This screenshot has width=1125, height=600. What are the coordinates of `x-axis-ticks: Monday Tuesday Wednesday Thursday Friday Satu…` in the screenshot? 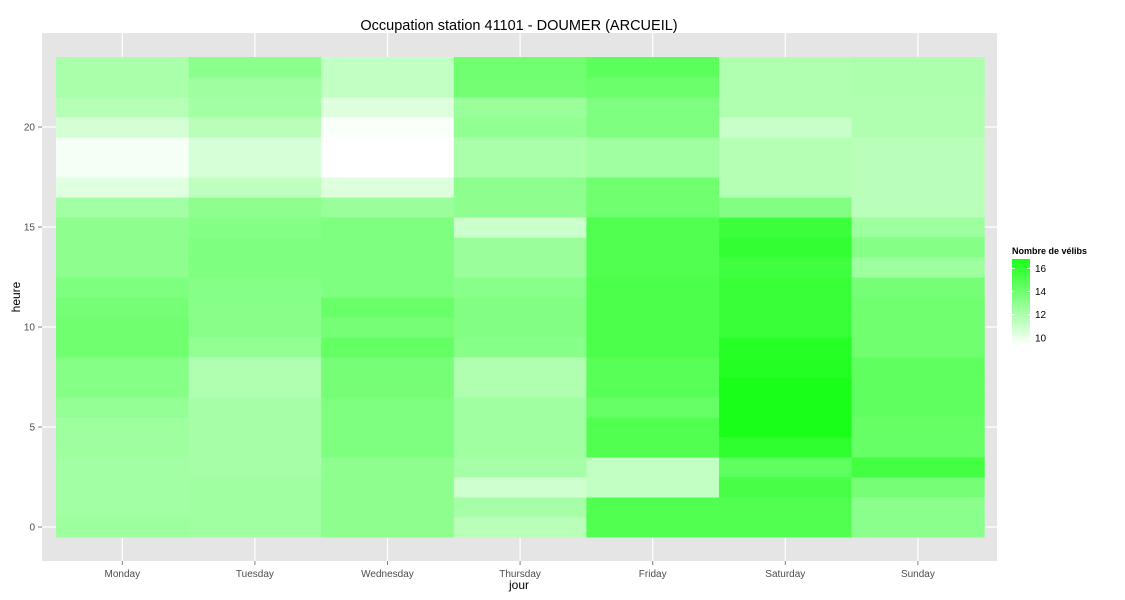 It's located at (520, 570).